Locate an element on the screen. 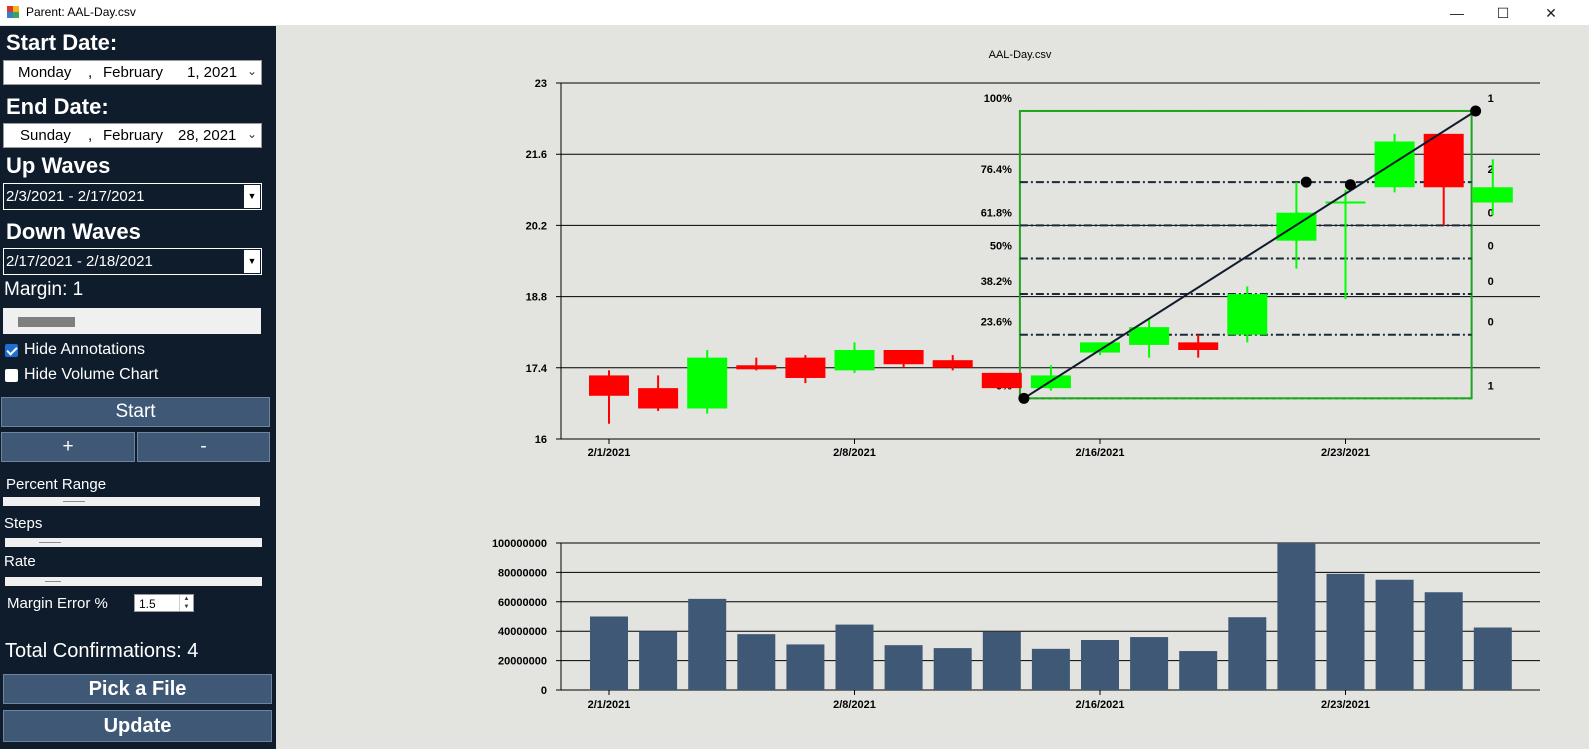  hide-annotations-checkbox is located at coordinates (11, 350).